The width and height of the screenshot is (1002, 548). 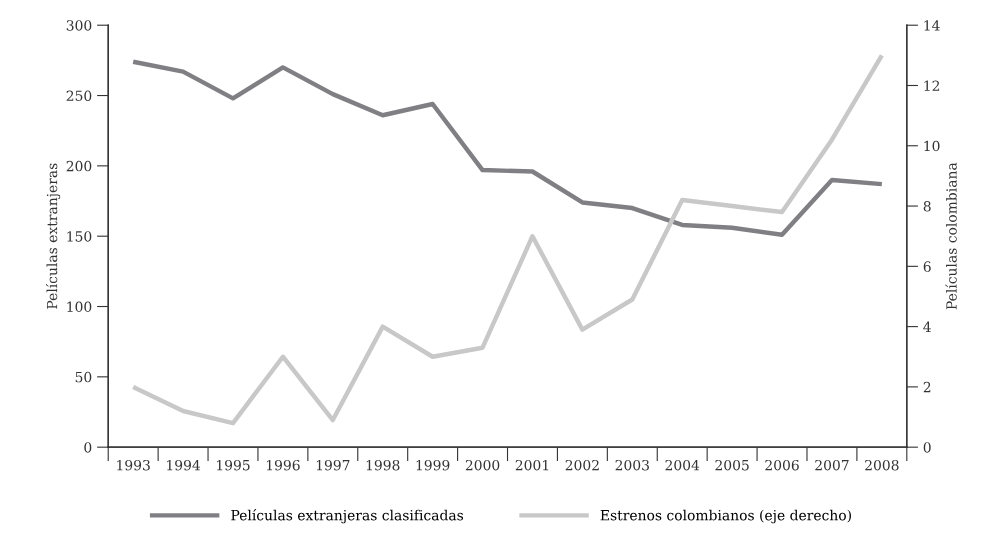 I want to click on y-tick-label: 150, so click(x=79, y=236).